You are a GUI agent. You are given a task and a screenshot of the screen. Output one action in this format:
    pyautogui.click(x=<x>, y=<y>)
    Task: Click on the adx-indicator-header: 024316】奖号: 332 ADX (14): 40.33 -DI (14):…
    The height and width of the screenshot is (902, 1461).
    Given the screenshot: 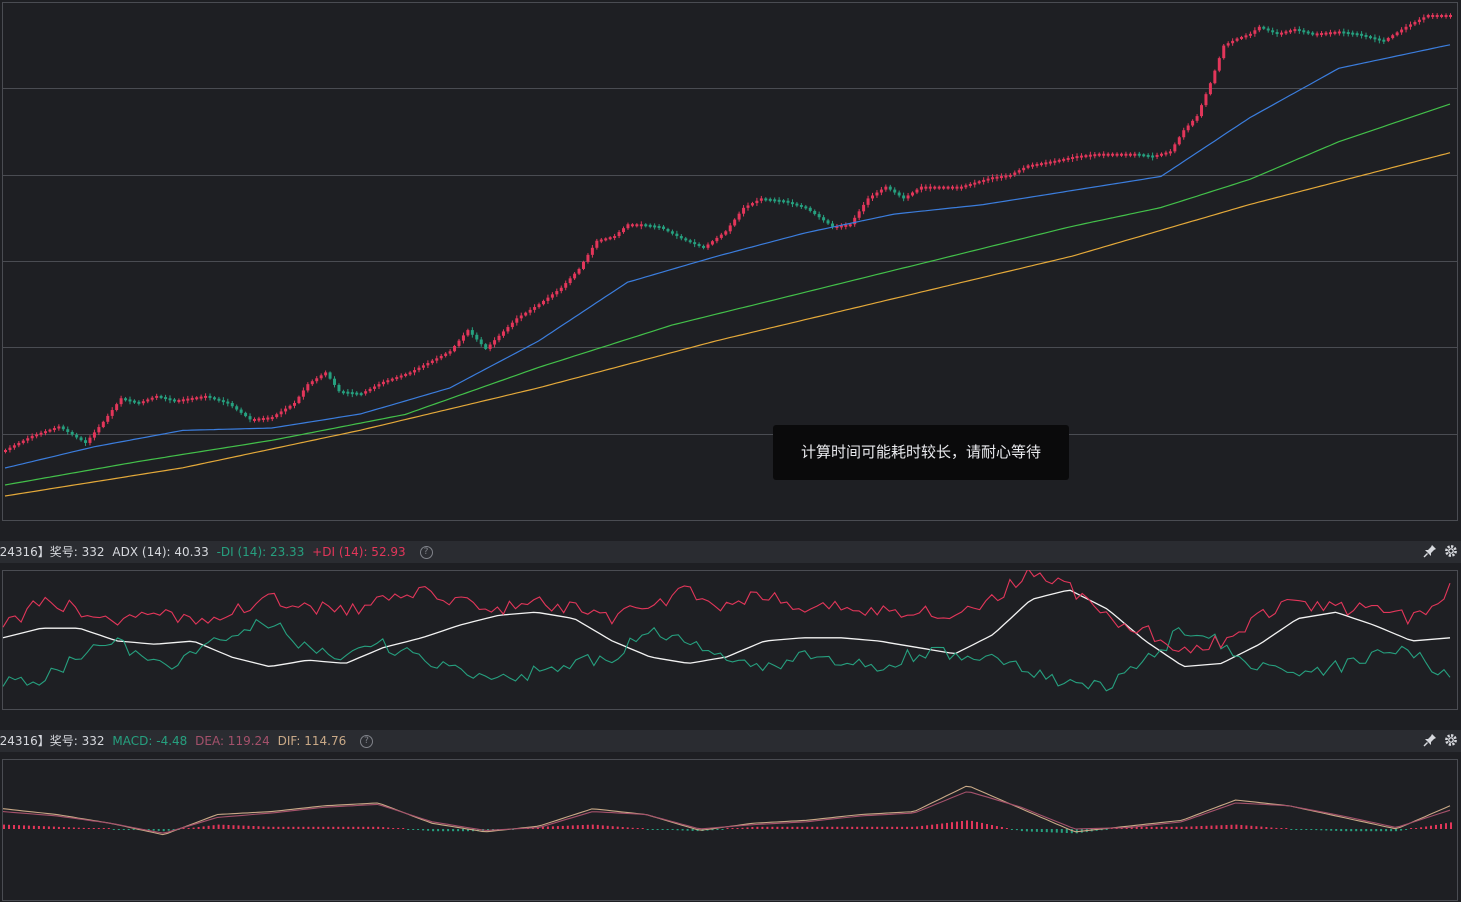 What is the action you would take?
    pyautogui.click(x=730, y=552)
    